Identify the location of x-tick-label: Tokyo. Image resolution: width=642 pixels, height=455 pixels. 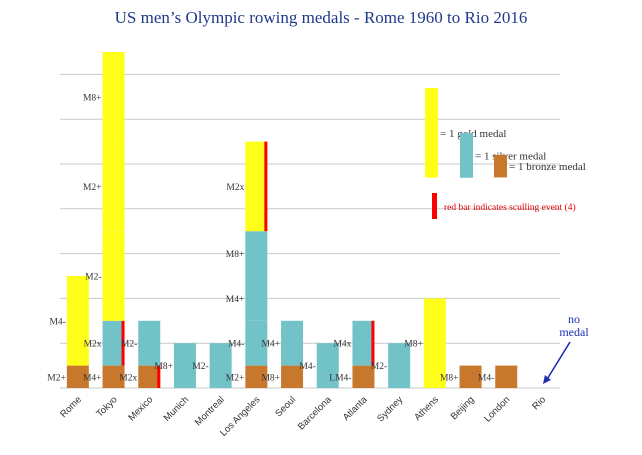
(106, 406).